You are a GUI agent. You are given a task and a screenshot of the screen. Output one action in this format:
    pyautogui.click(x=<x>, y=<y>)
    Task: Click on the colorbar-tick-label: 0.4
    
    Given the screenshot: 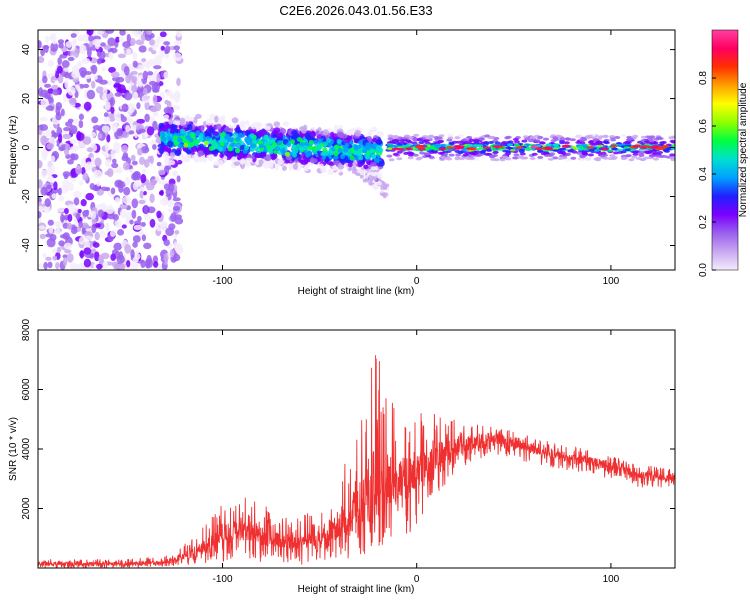 What is the action you would take?
    pyautogui.click(x=703, y=174)
    